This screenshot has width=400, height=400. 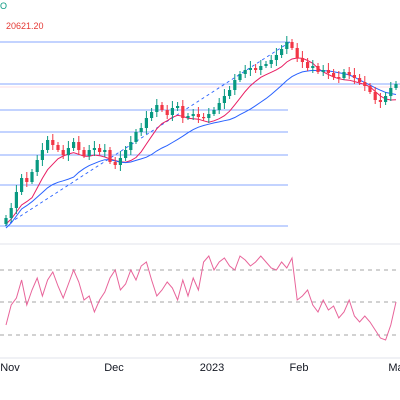 What do you see at coordinates (212, 368) in the screenshot?
I see `x-tick-2023: 2023` at bounding box center [212, 368].